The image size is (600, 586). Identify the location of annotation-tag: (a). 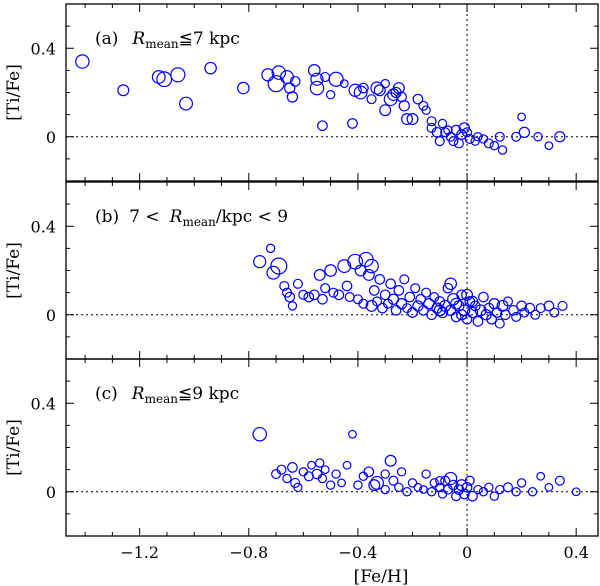
(106, 39).